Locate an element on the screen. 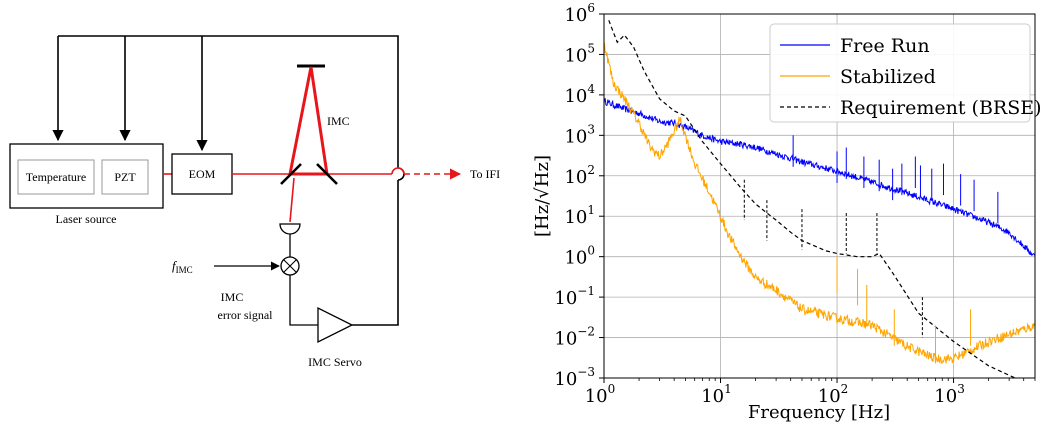 Image resolution: width=1063 pixels, height=432 pixels. y-tick-label: 10⁵ is located at coordinates (579, 53).